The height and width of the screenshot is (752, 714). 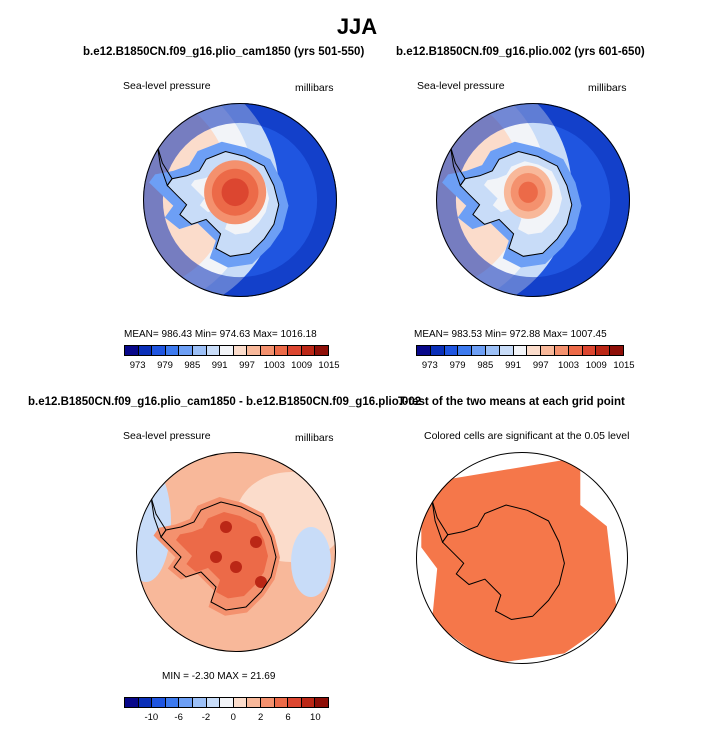 I want to click on colorbar-tick-label: -6, so click(x=178, y=717).